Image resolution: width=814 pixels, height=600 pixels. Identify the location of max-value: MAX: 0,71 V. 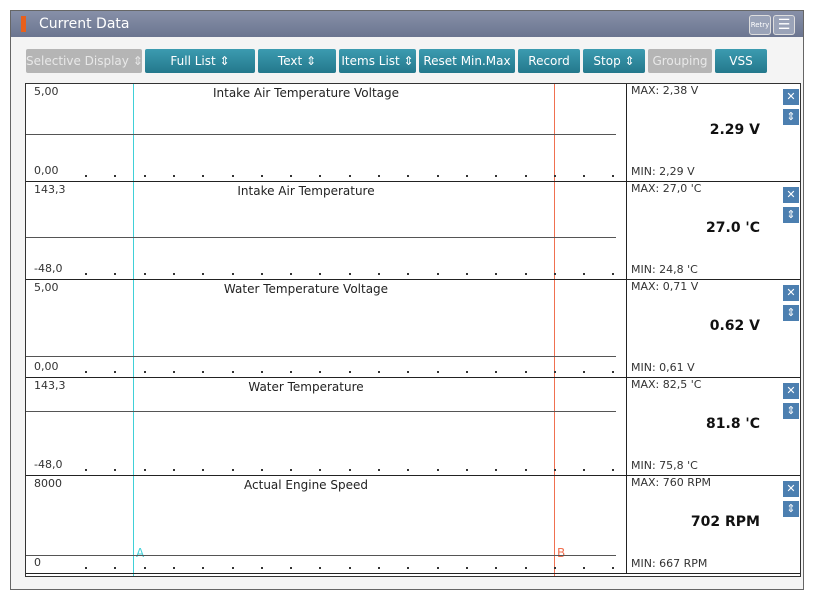
(665, 286).